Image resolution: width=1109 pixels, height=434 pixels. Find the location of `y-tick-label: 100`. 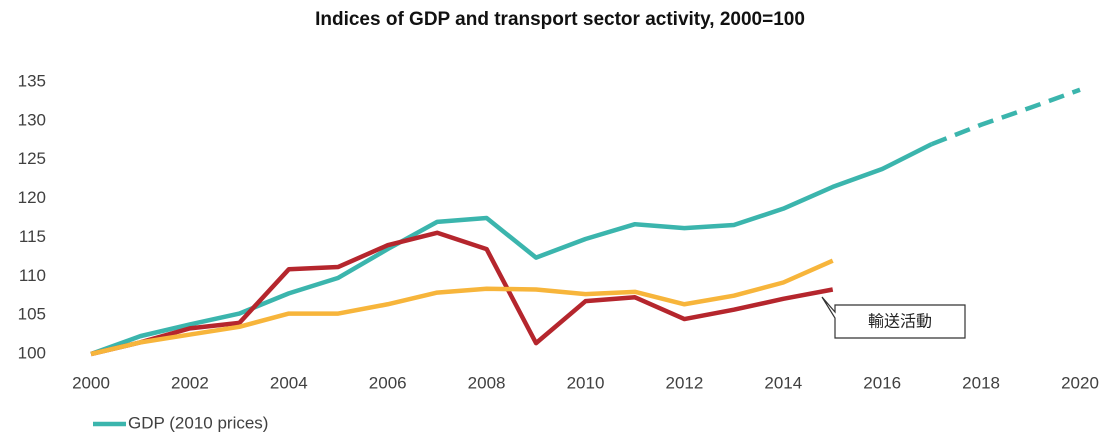

y-tick-label: 100 is located at coordinates (32, 352).